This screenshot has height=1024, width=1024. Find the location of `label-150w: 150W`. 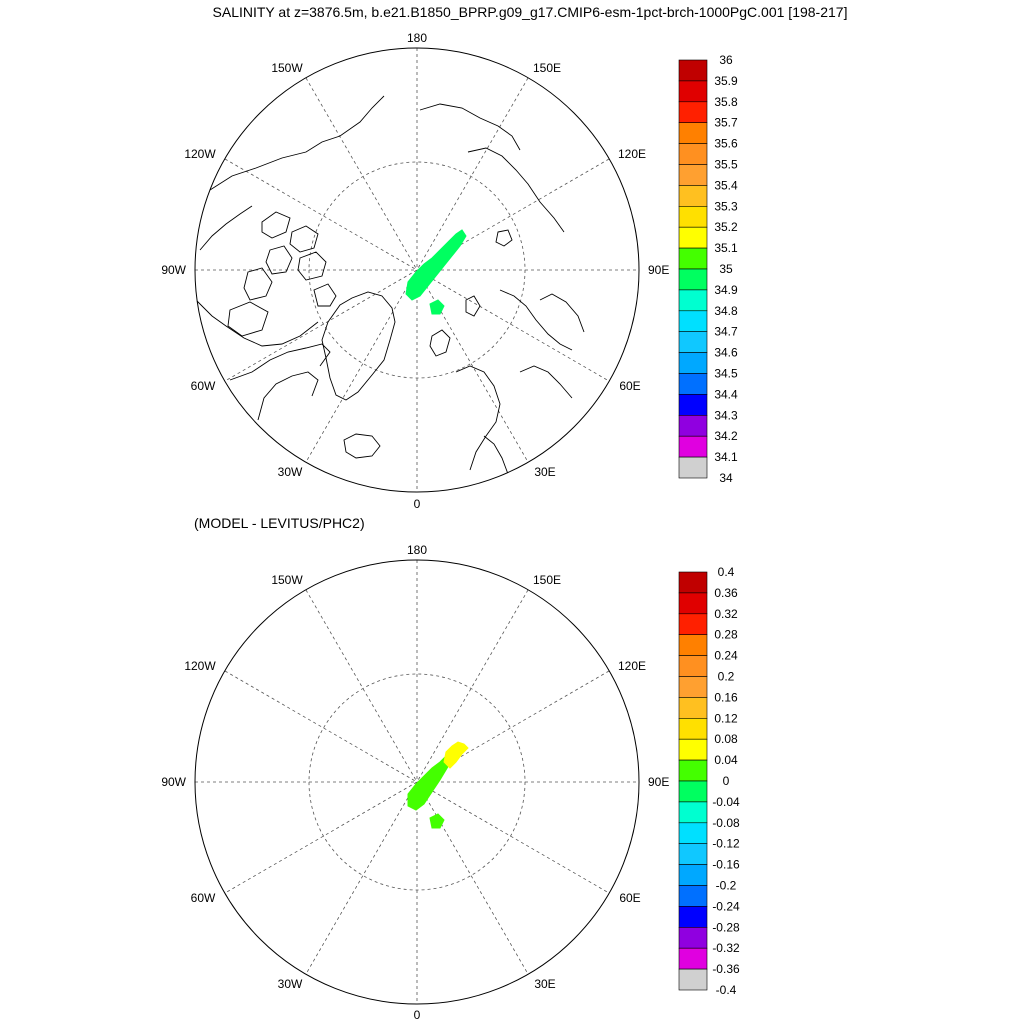

label-150w: 150W is located at coordinates (287, 68).